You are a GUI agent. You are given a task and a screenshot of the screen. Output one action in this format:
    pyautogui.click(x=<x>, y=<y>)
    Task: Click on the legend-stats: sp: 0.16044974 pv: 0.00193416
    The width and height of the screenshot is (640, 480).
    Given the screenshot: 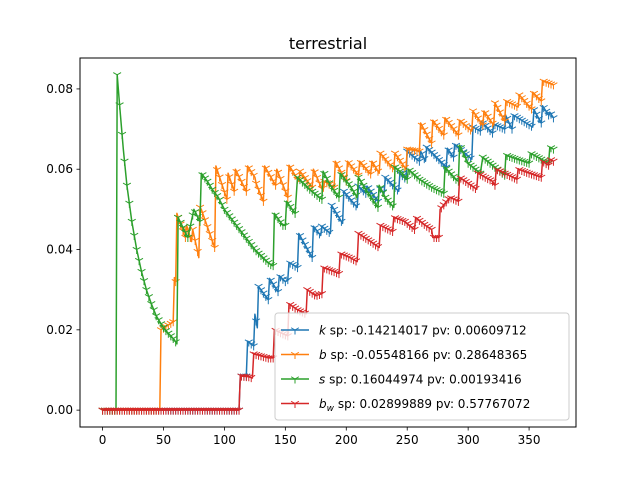 What is the action you would take?
    pyautogui.click(x=423, y=380)
    